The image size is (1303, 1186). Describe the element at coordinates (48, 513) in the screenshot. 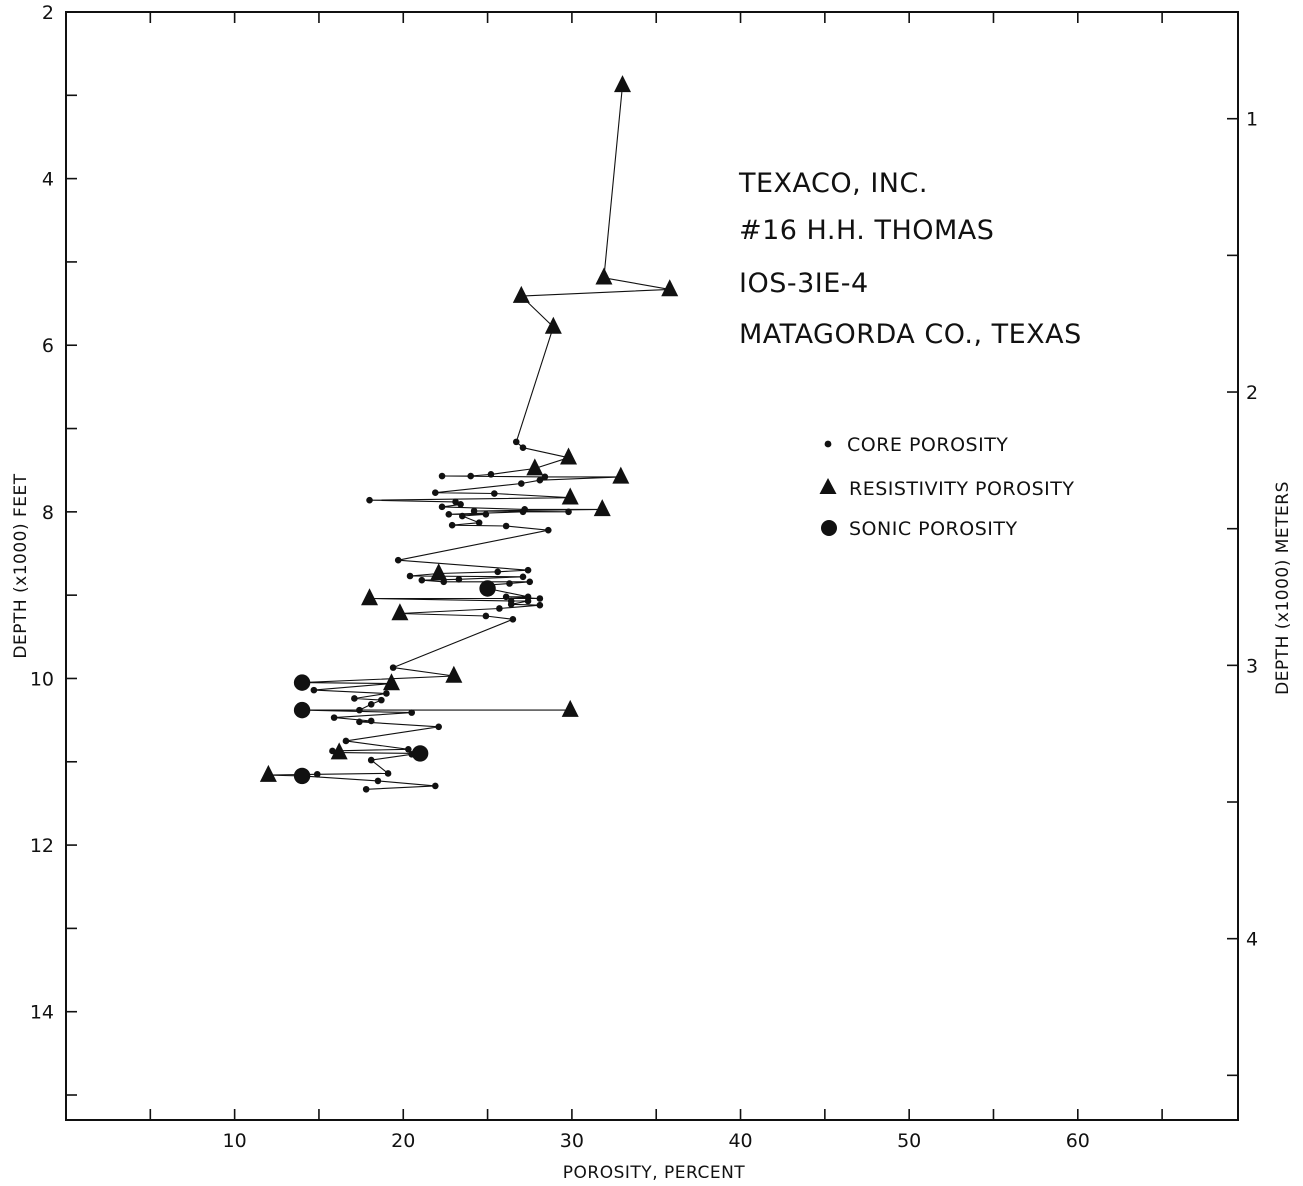

I see `y-tick-label: 8` at that location.